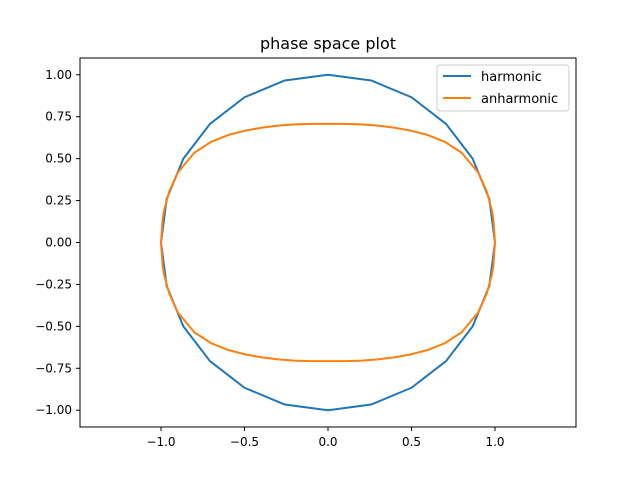 Image resolution: width=640 pixels, height=480 pixels. Describe the element at coordinates (328, 43) in the screenshot. I see `chart-title: phase space plot` at that location.